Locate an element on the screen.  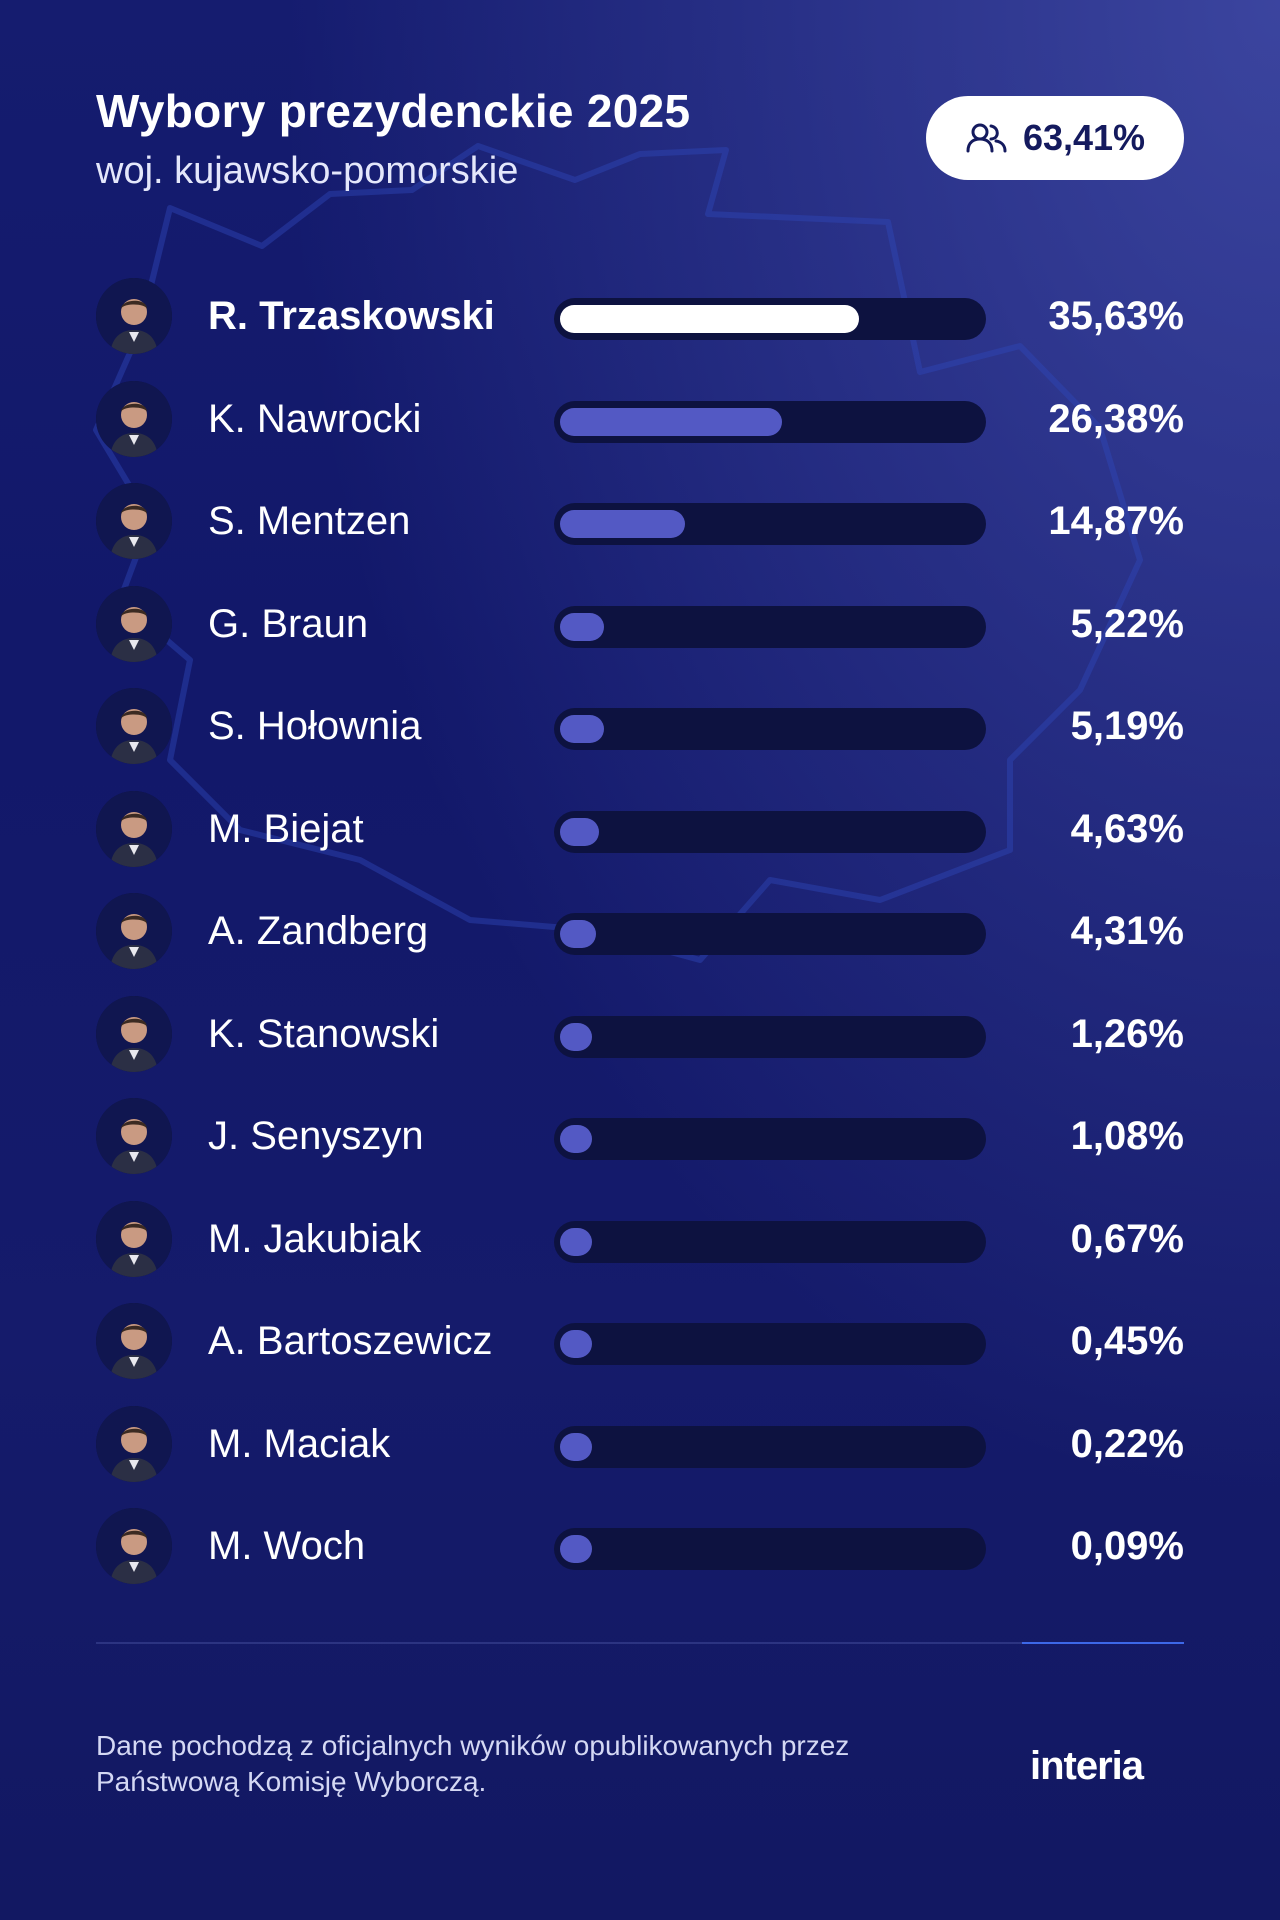
candidate-row: A. Zandberg 4,31% is located at coordinates (640, 931).